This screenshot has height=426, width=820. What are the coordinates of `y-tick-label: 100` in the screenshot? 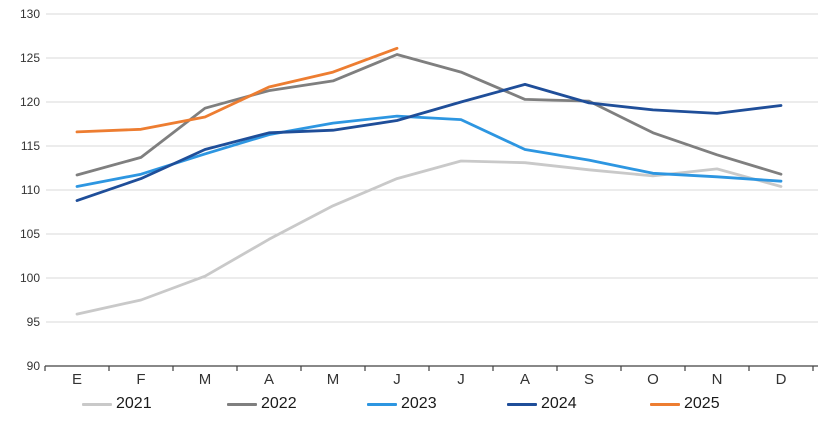 It's located at (30, 278).